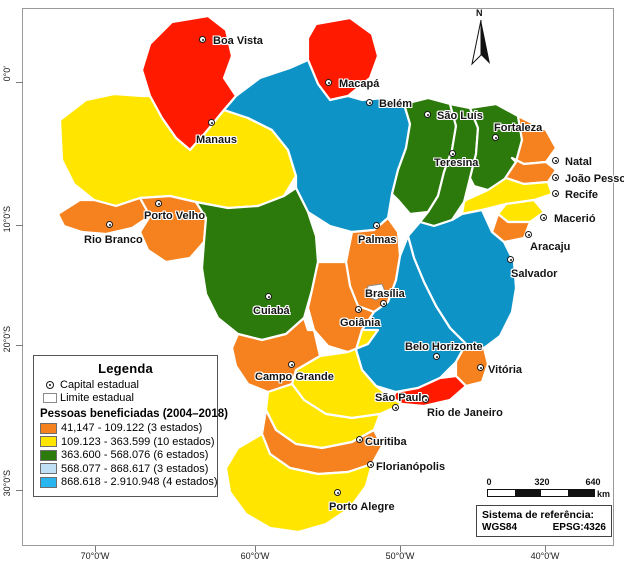 Image resolution: width=624 pixels, height=569 pixels. I want to click on legend-class-row: 41,147 - 109.122 (3 estados), so click(125, 428).